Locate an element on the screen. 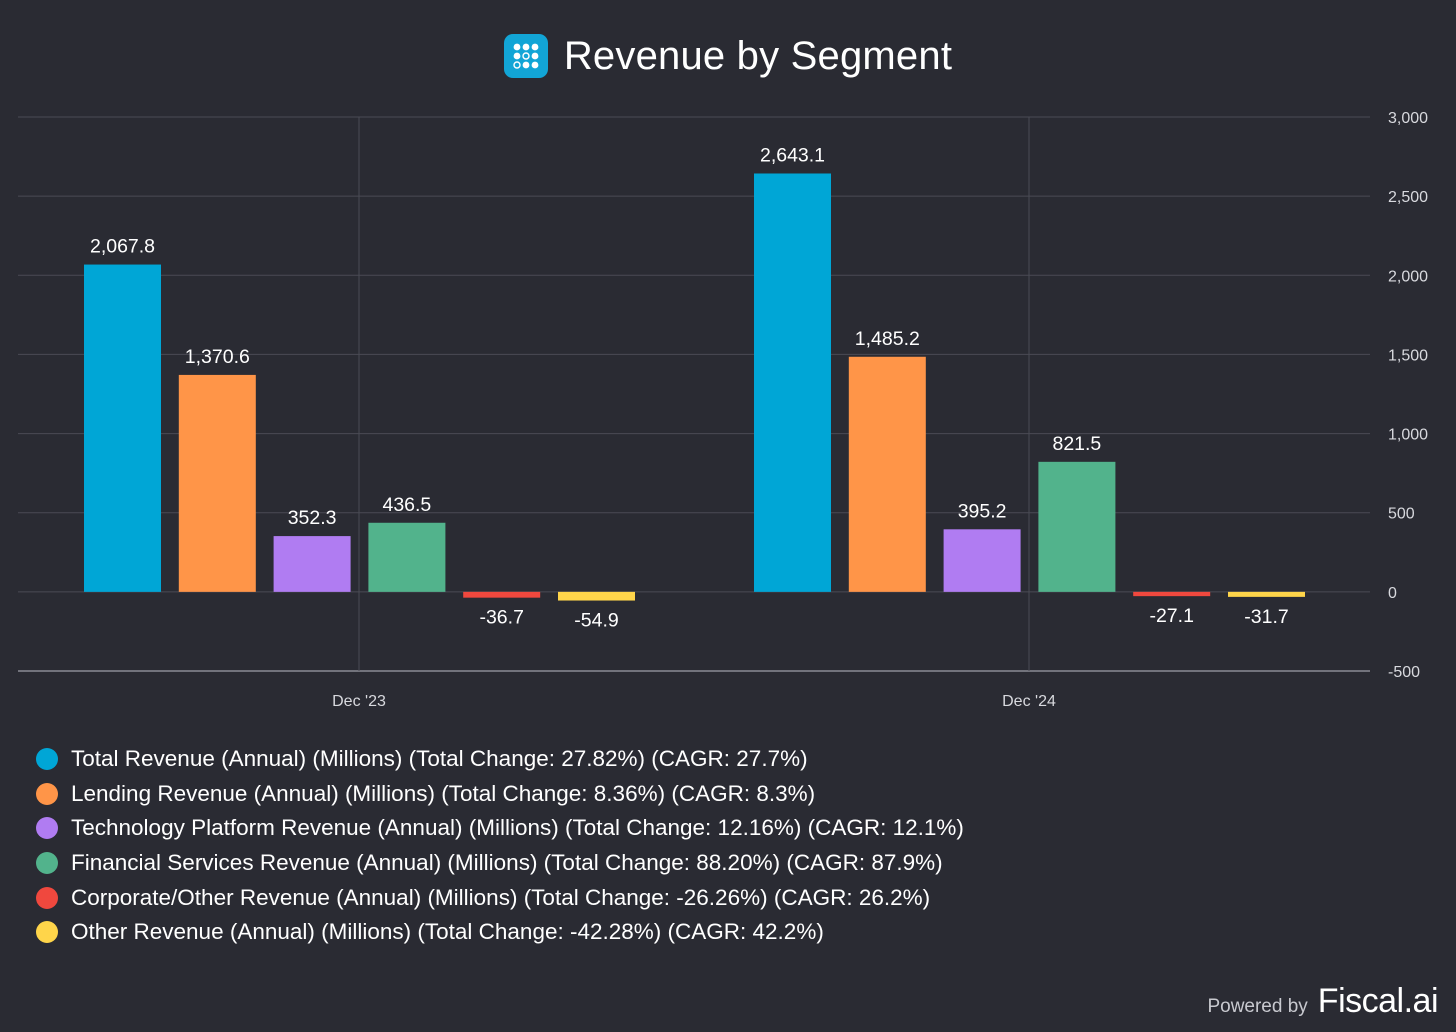 This screenshot has height=1032, width=1456. grid-dots-logo-icon is located at coordinates (525, 56).